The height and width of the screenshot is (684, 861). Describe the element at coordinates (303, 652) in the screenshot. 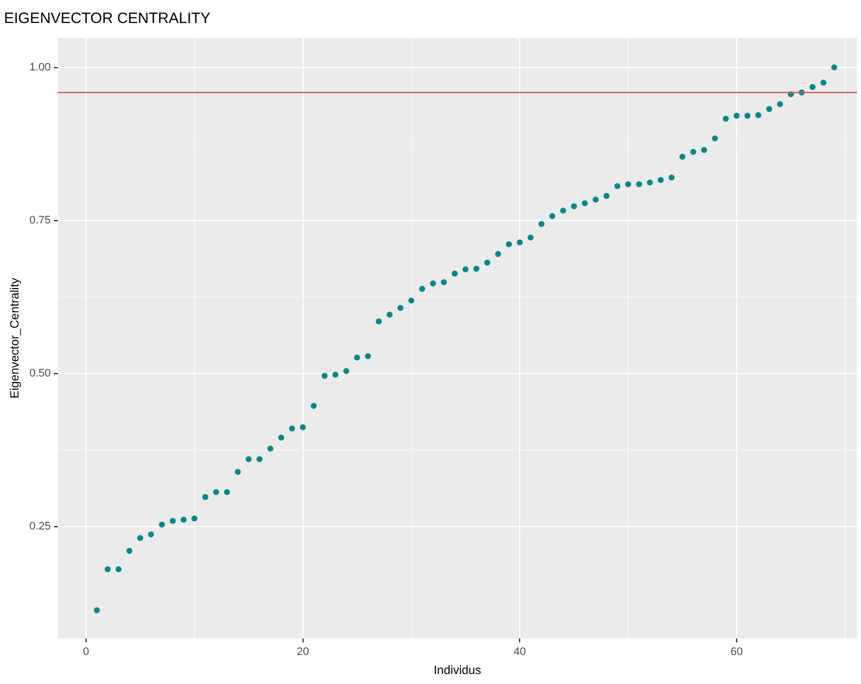

I see `x-tick-label: 20` at that location.